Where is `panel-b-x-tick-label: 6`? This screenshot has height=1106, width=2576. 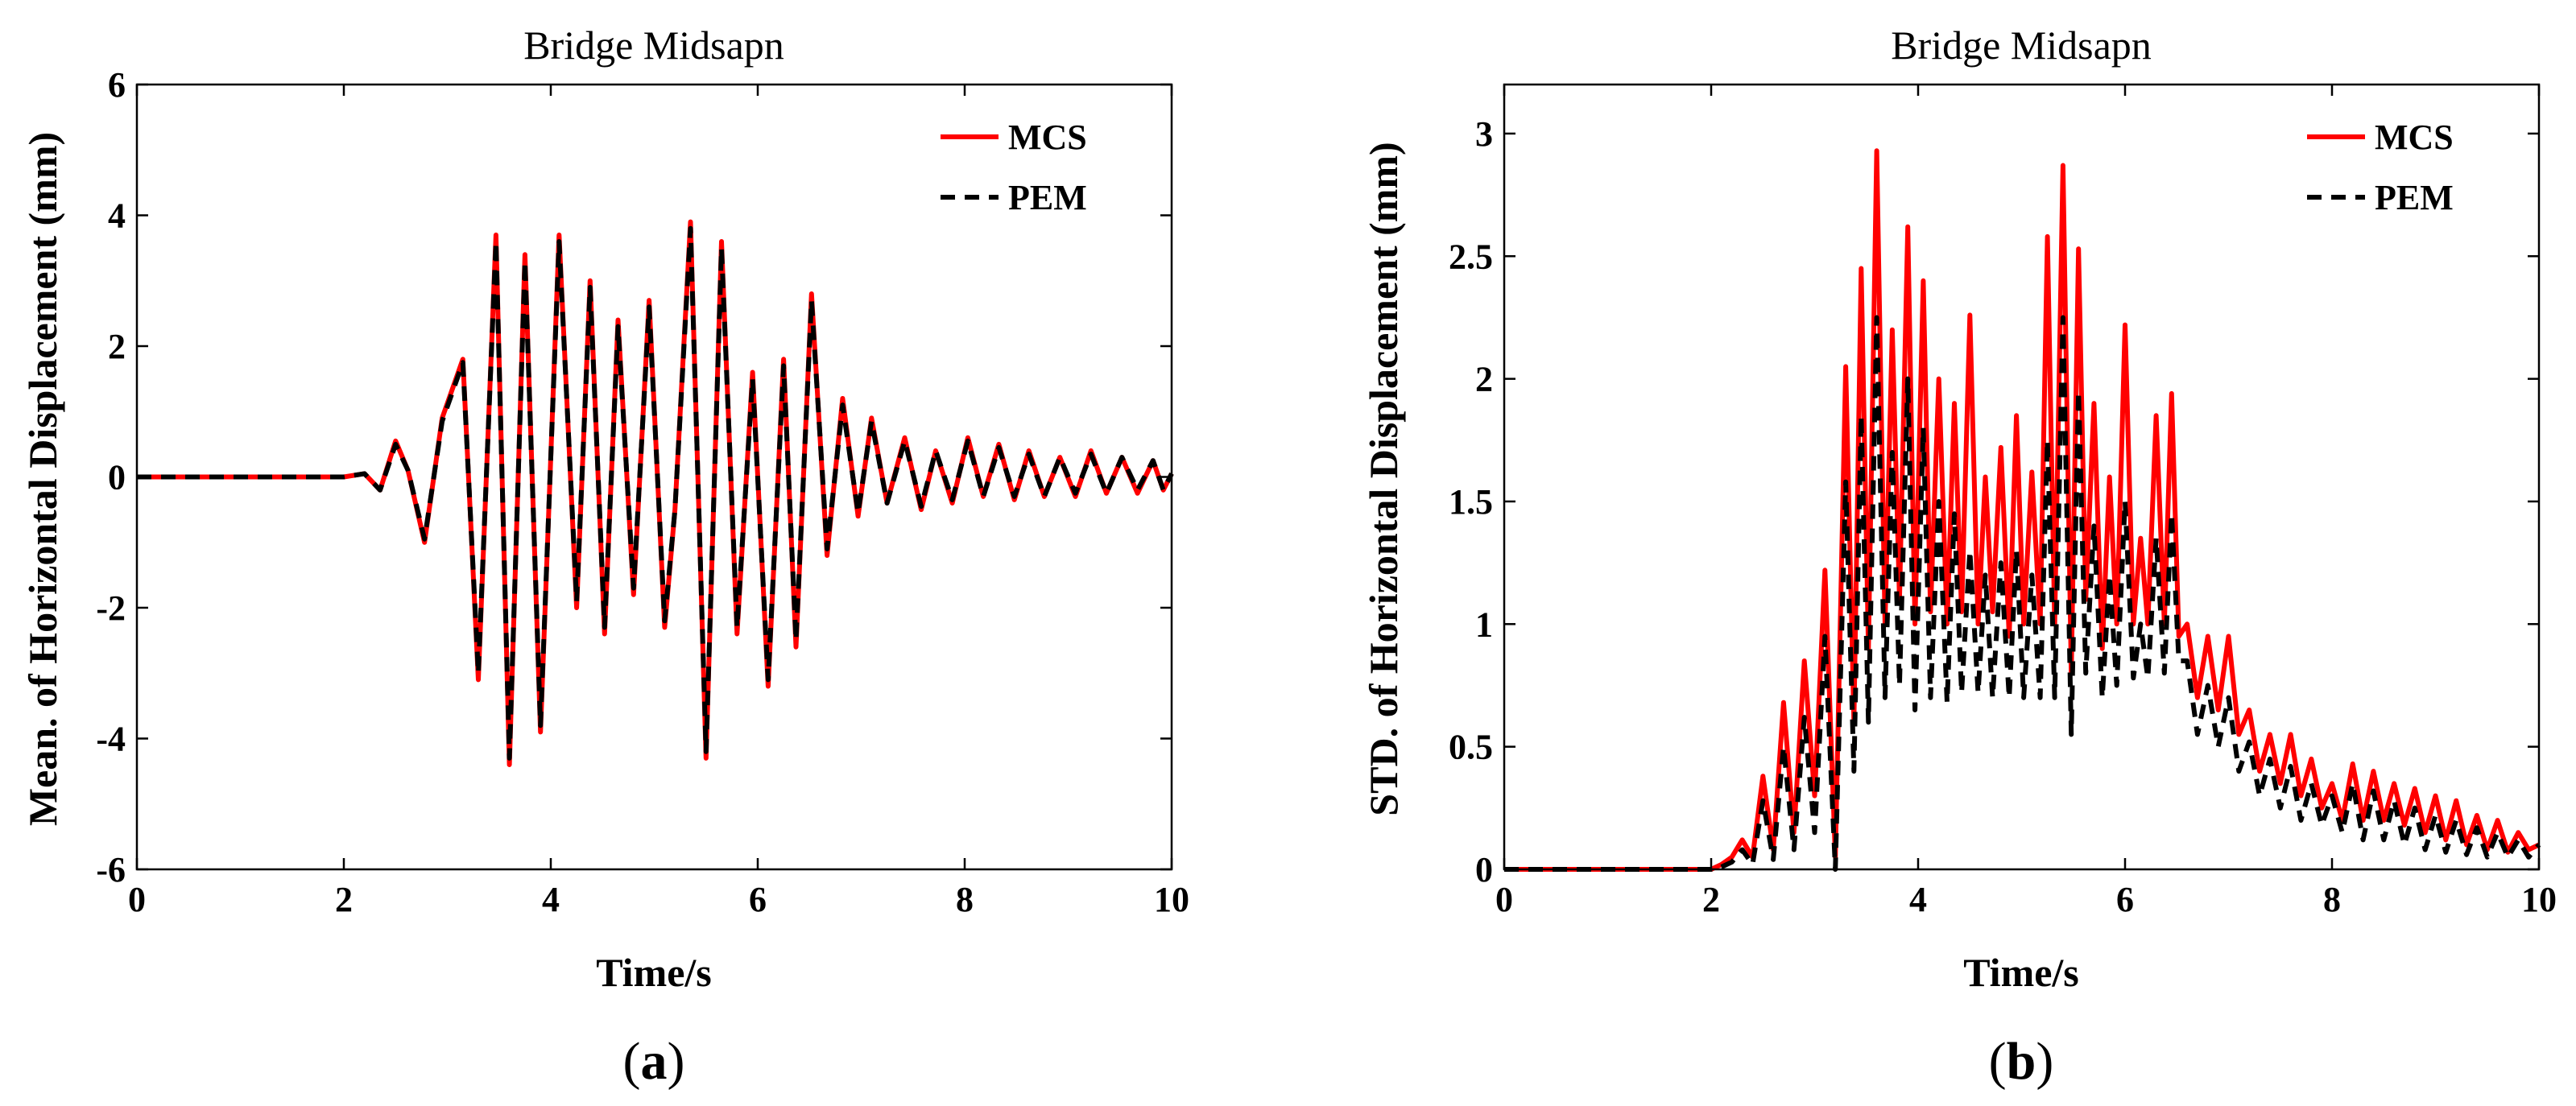
panel-b-x-tick-label: 6 is located at coordinates (2125, 900).